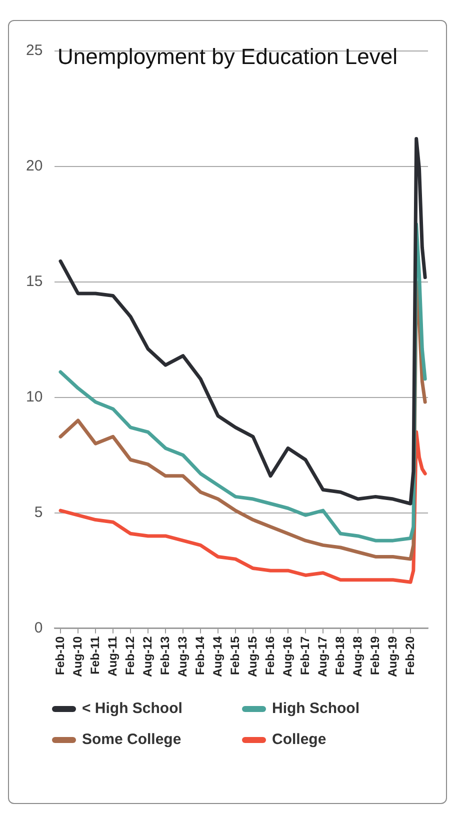 The height and width of the screenshot is (824, 455). I want to click on x-tick-label: Feb-14, so click(199, 656).